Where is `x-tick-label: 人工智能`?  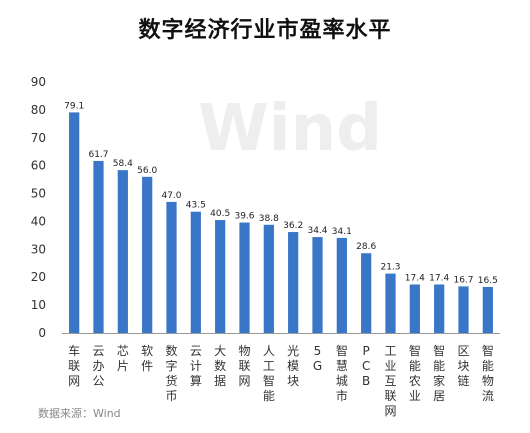
x-tick-label: 人工智能 is located at coordinates (269, 373).